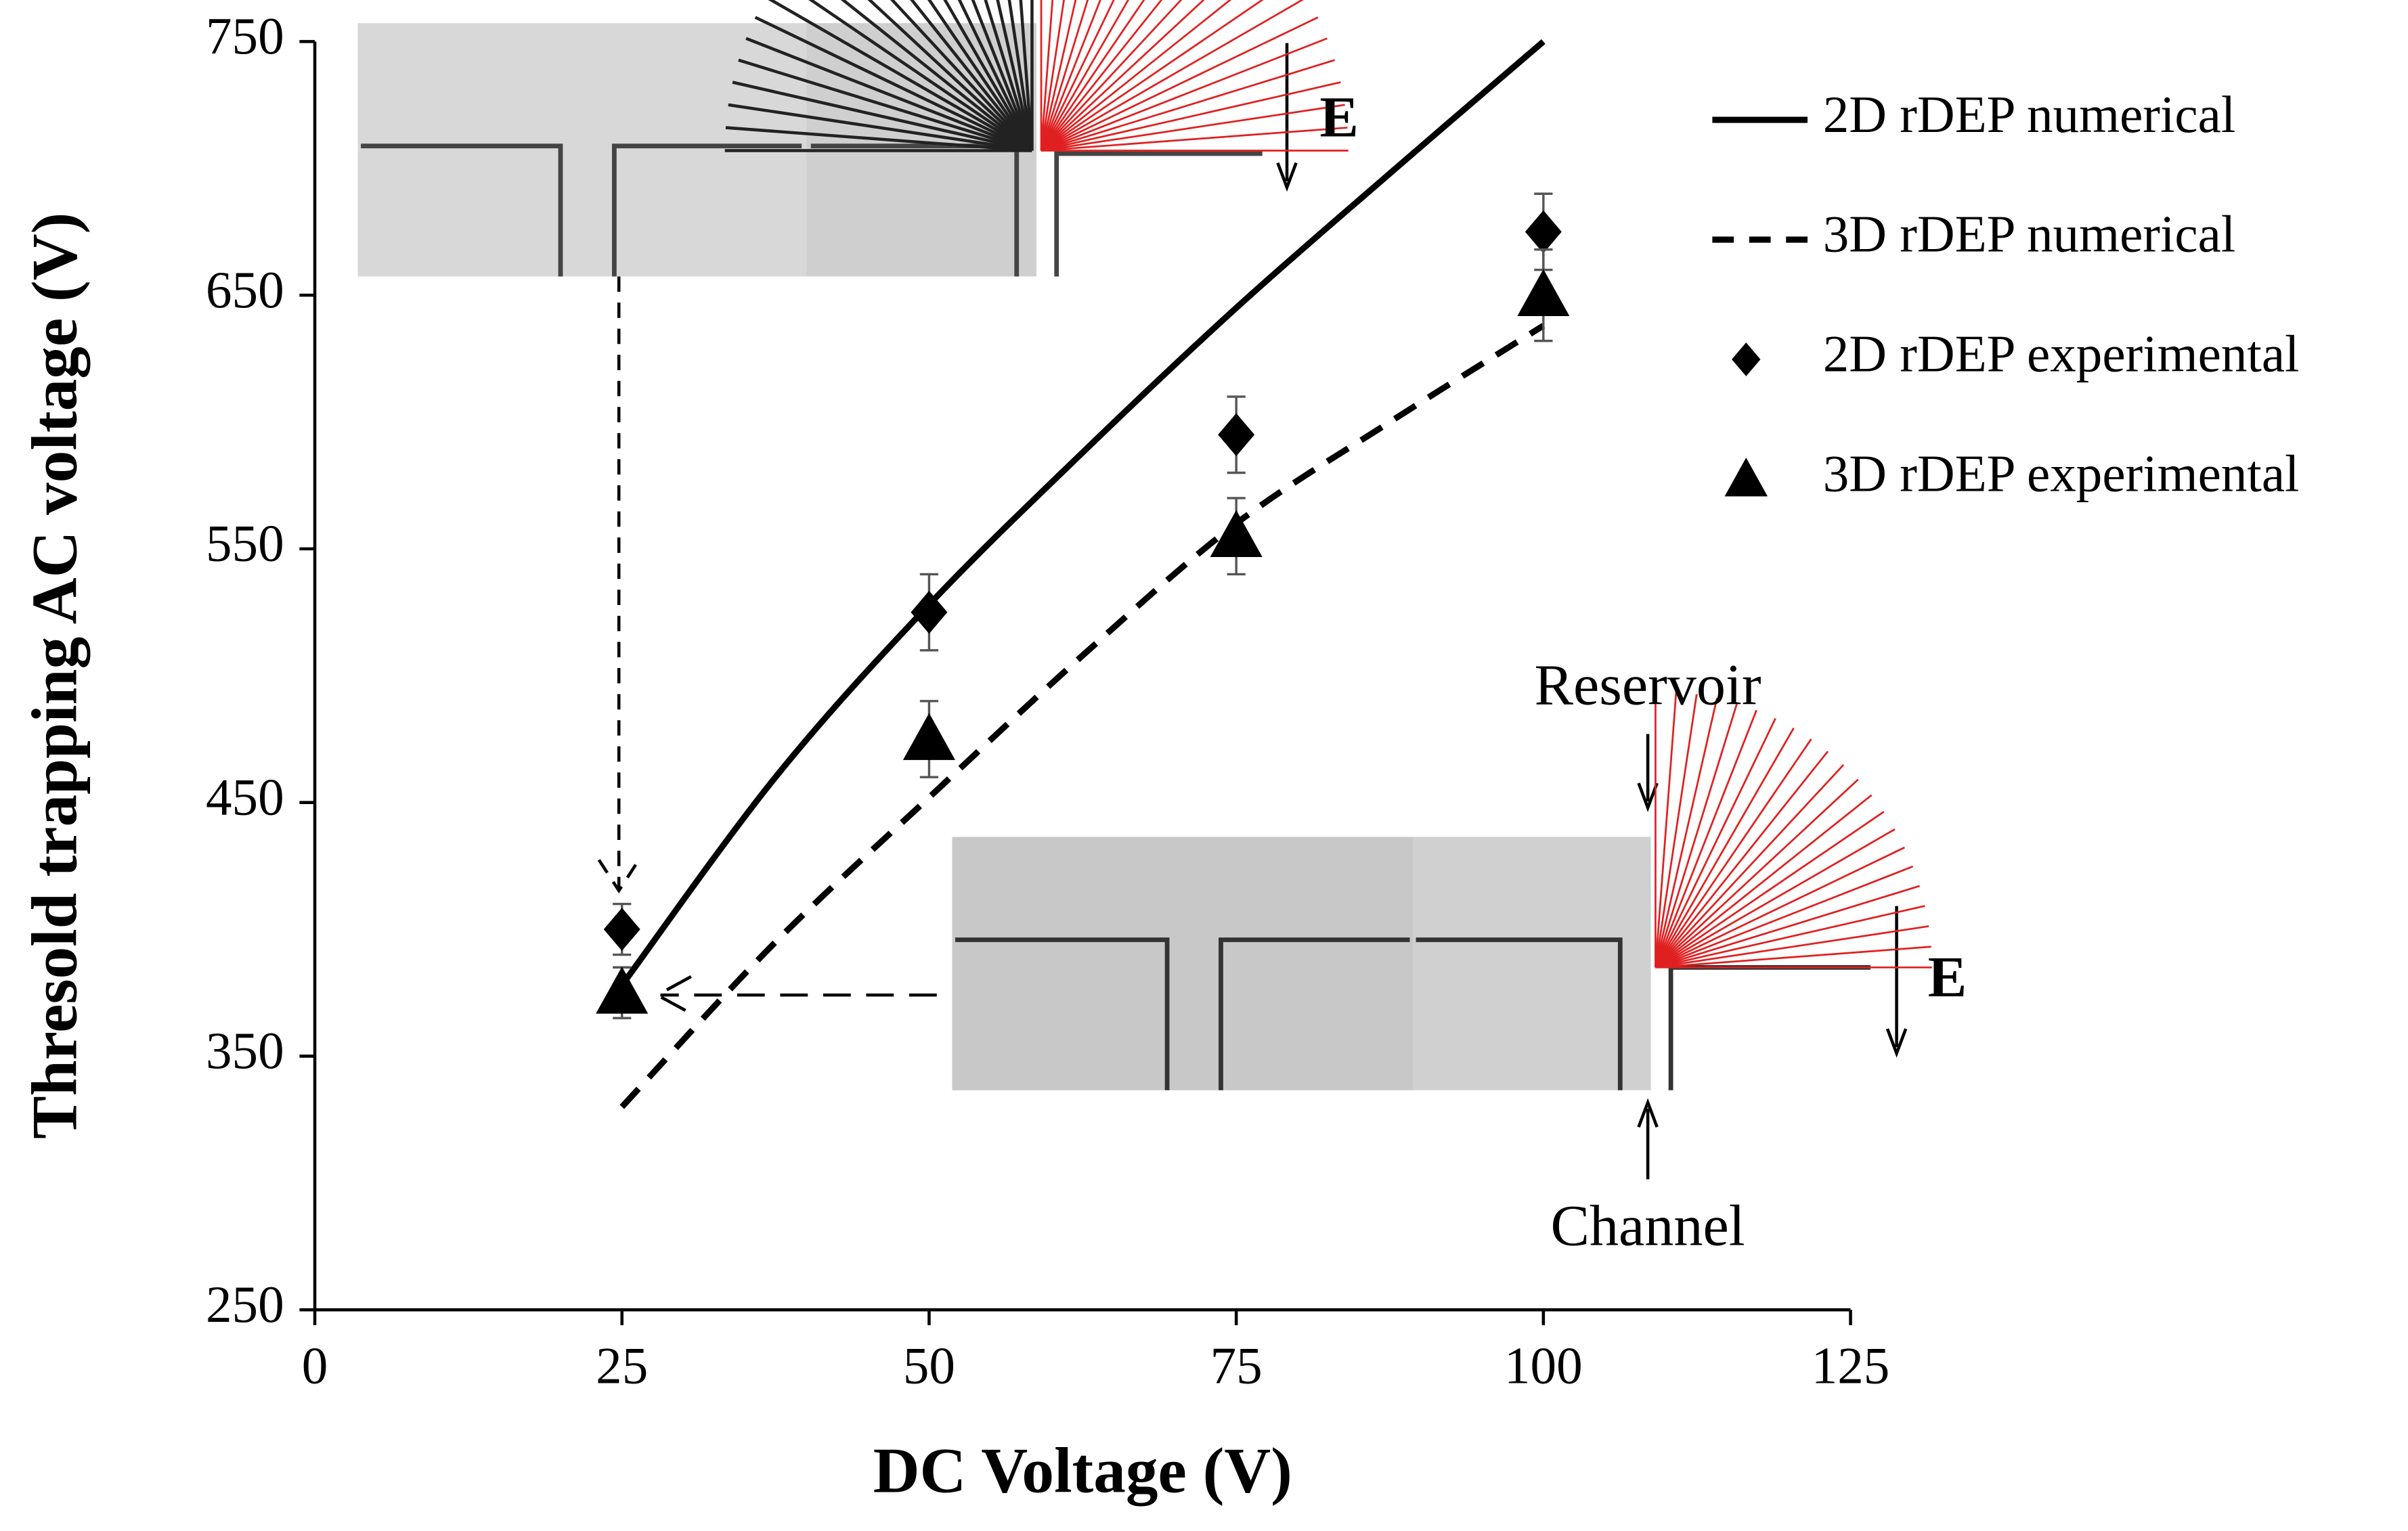 The height and width of the screenshot is (1531, 2408). Describe the element at coordinates (1648, 684) in the screenshot. I see `annotation: Reservoir` at that location.